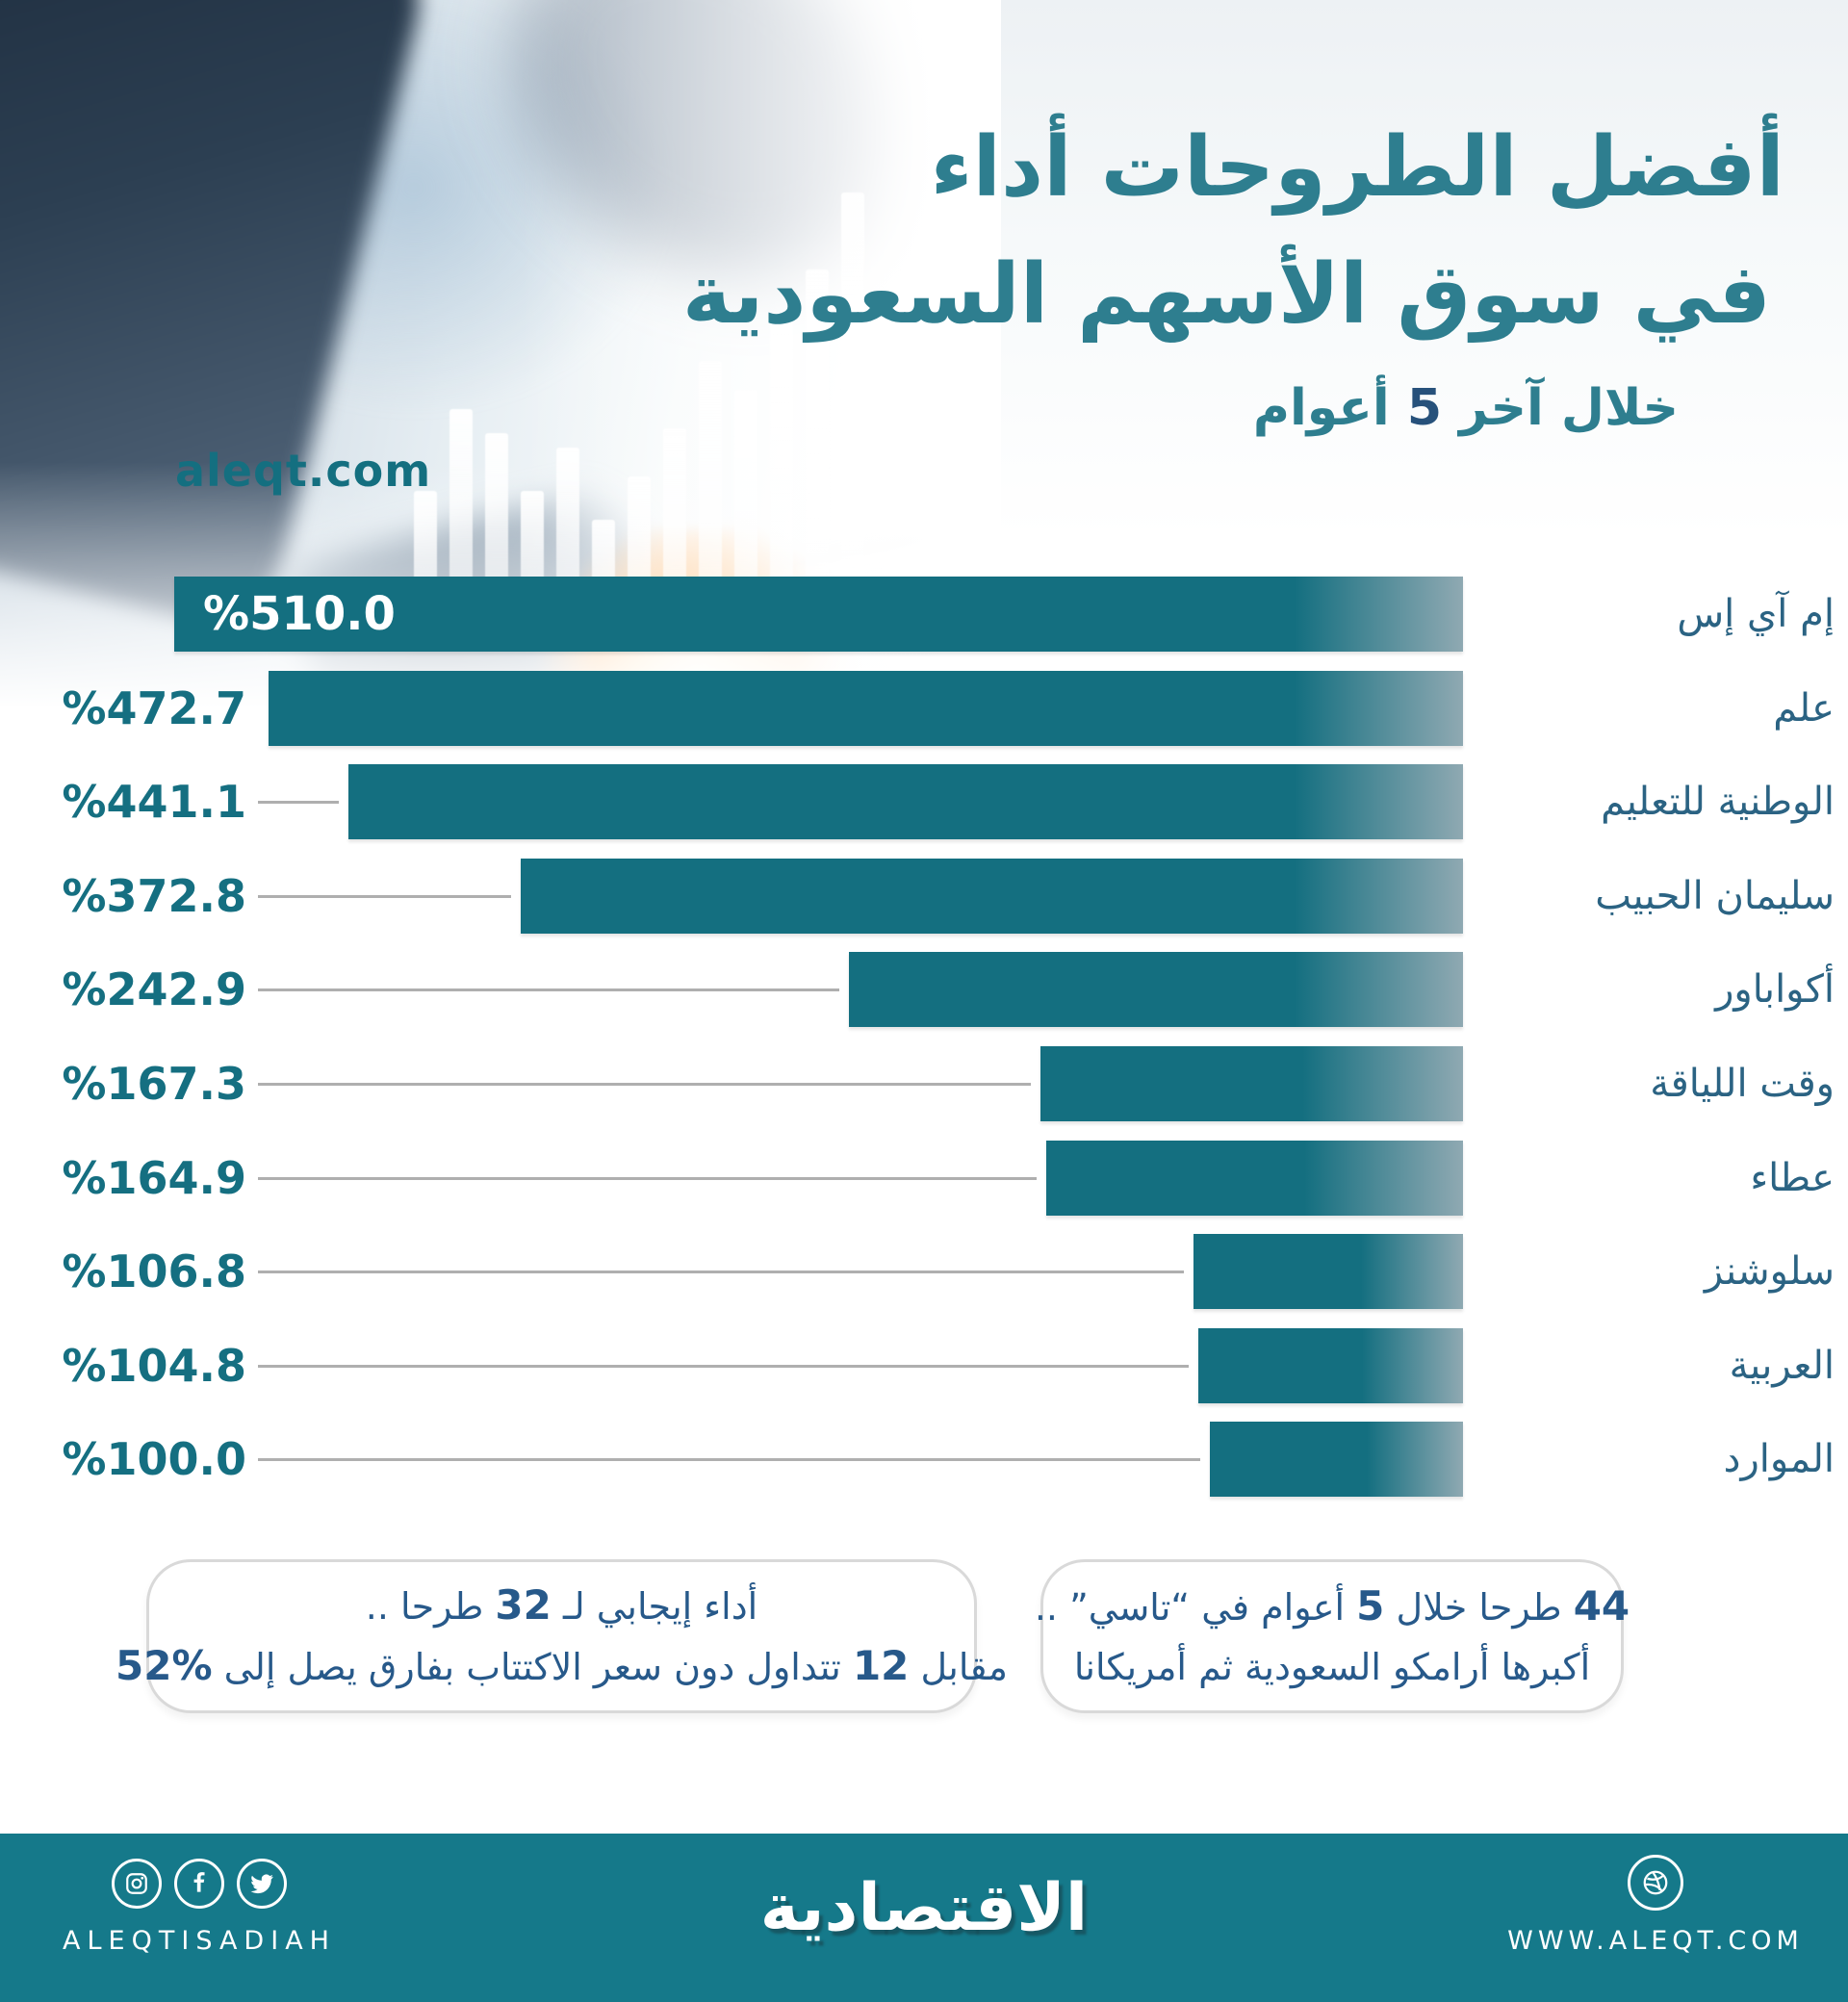 This screenshot has width=1848, height=2002. What do you see at coordinates (137, 1884) in the screenshot?
I see `instagram-icon` at bounding box center [137, 1884].